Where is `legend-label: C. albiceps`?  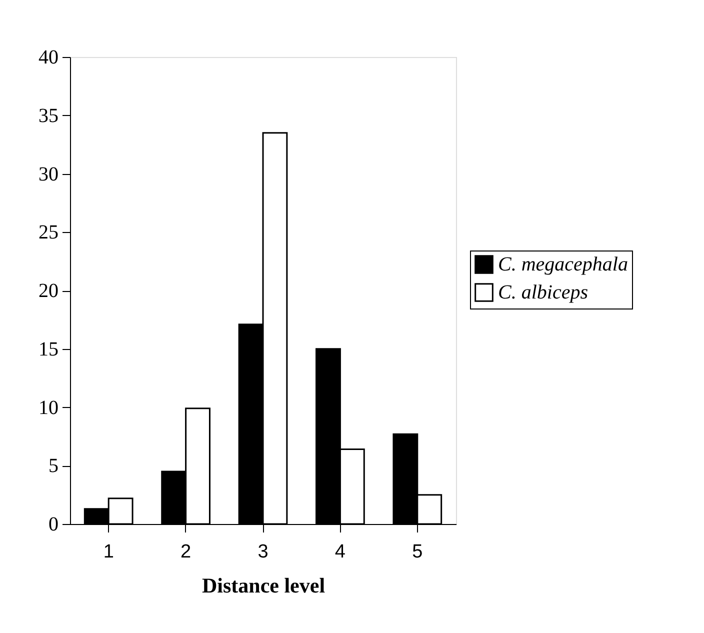
legend-label: C. albiceps is located at coordinates (543, 293).